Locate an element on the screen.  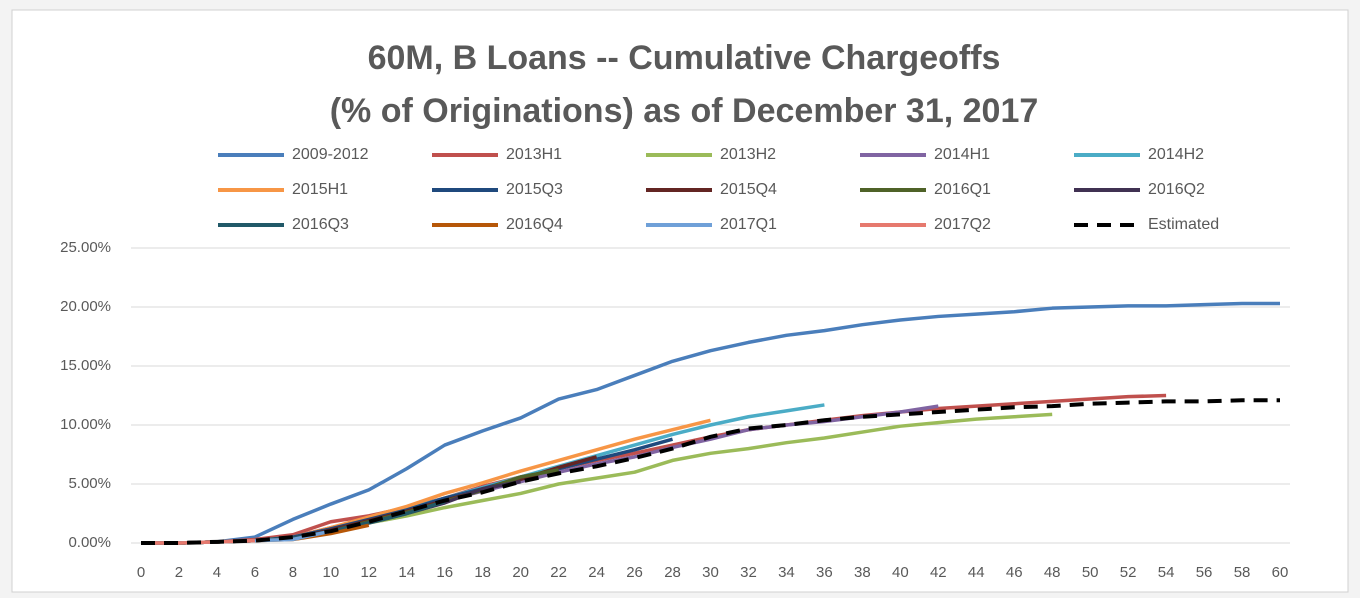
y-tick-label: 25.00% is located at coordinates (85, 247).